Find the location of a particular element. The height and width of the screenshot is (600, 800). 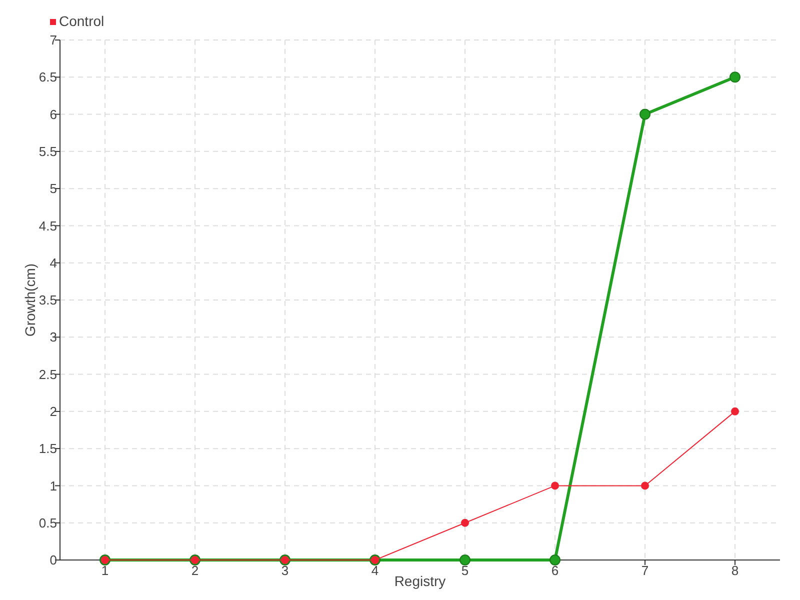

y-tick-label: 3.5 is located at coordinates (47, 300).